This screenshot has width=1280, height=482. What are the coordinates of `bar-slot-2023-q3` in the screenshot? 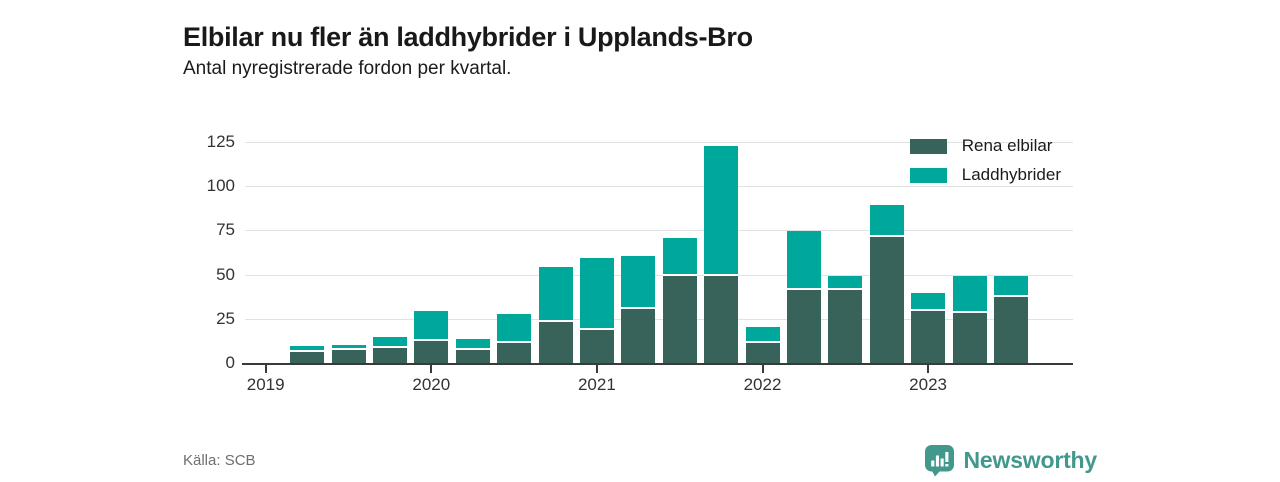 It's located at (1010, 249).